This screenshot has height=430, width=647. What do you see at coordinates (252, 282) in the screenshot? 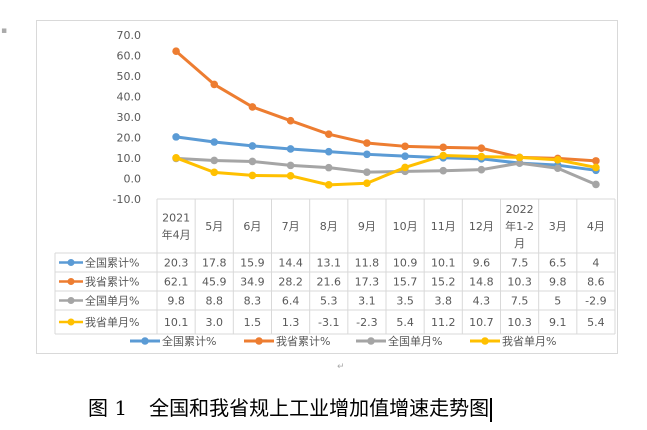
I see `table-cell: 34.9` at bounding box center [252, 282].